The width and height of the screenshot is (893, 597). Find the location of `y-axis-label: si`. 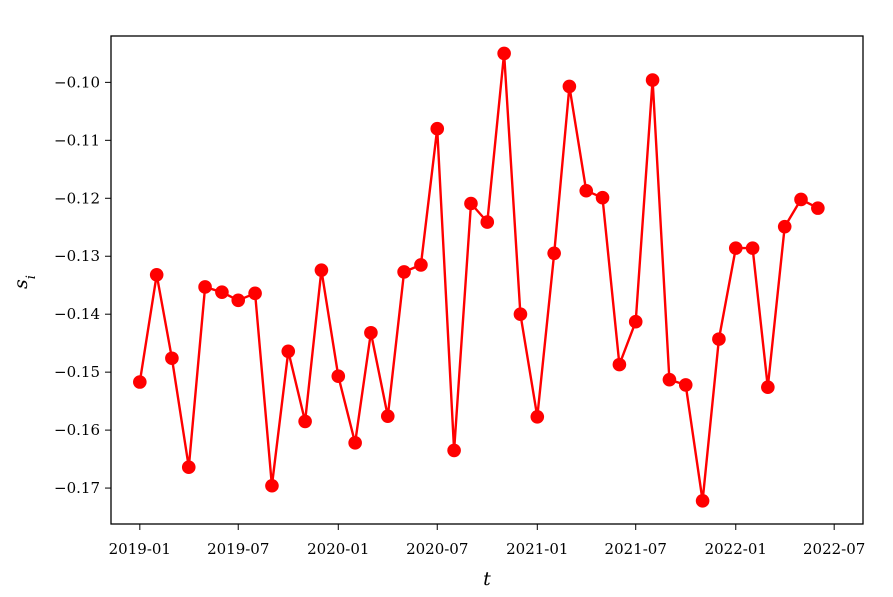

y-axis-label: si is located at coordinates (24, 282).